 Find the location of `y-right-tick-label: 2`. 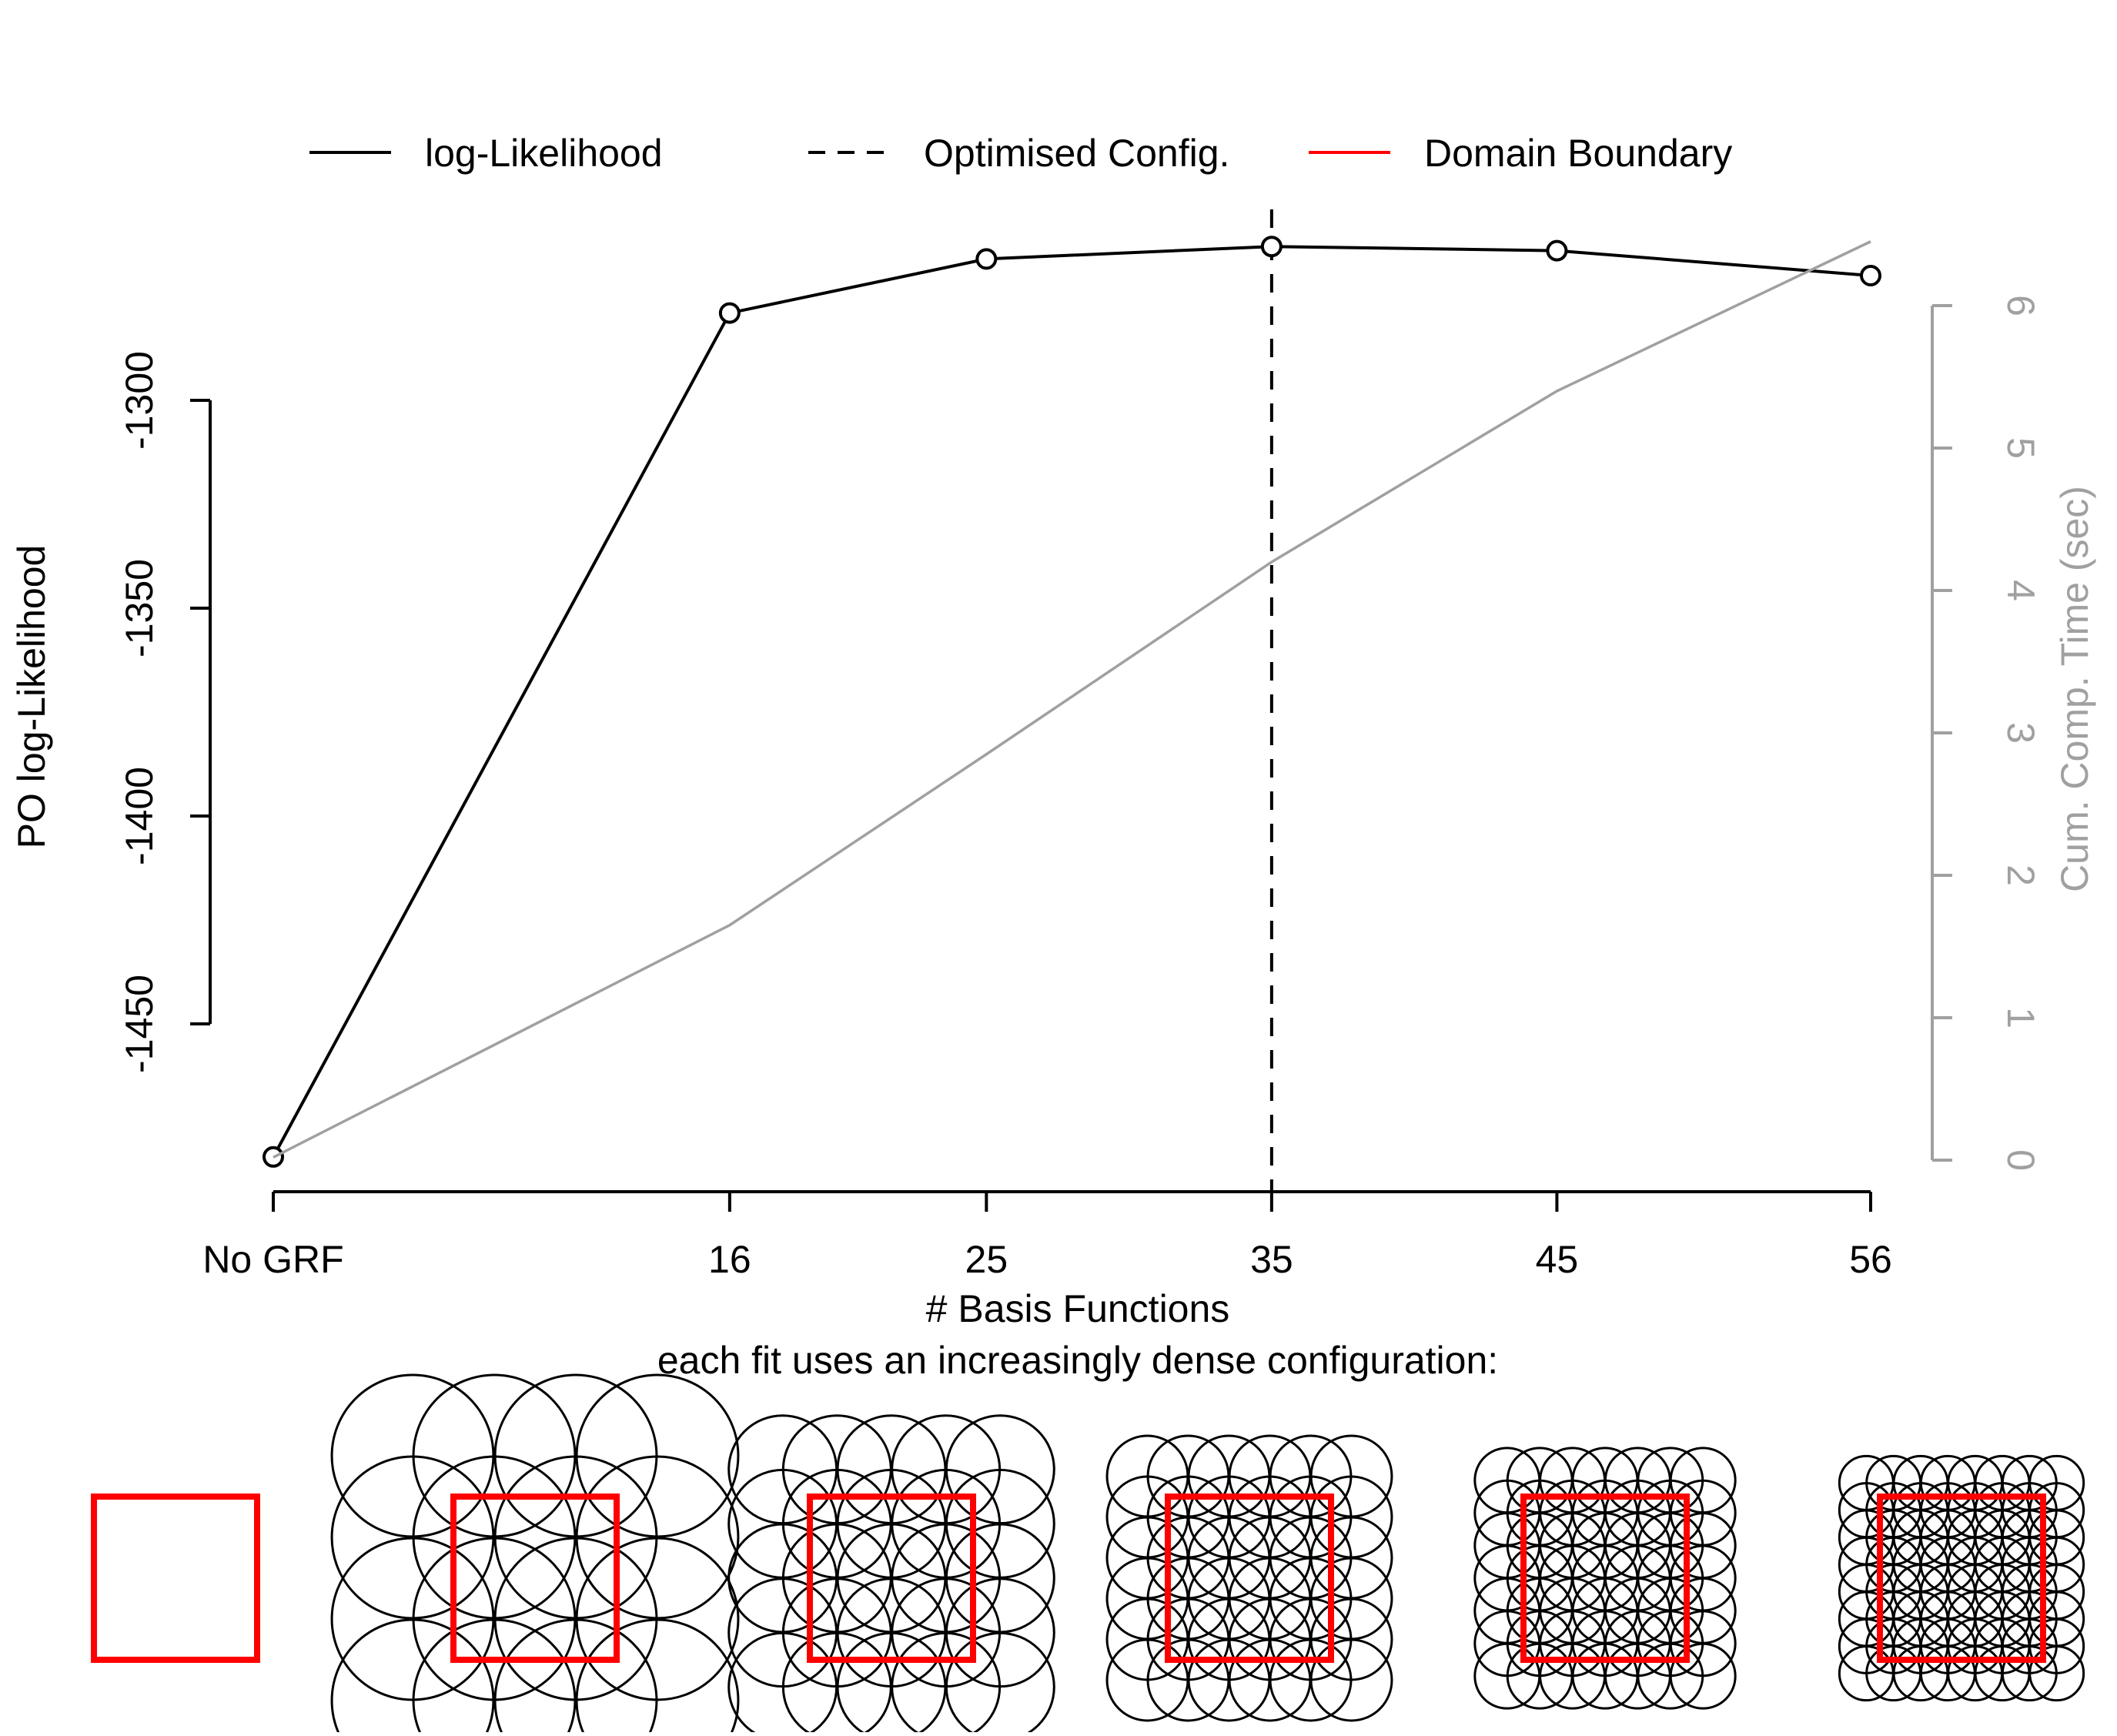

y-right-tick-label: 2 is located at coordinates (2021, 875).